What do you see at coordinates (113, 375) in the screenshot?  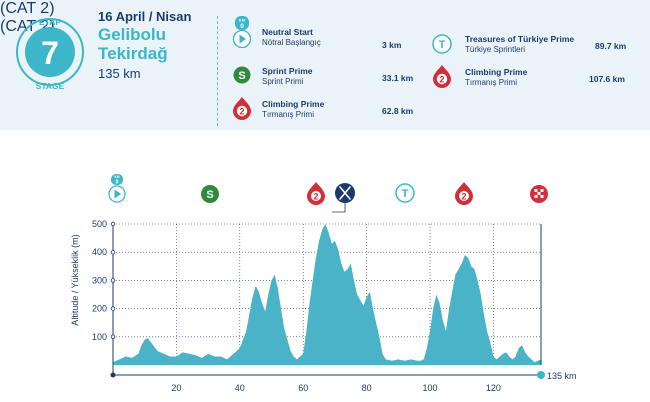 I see `start-distance-dot` at bounding box center [113, 375].